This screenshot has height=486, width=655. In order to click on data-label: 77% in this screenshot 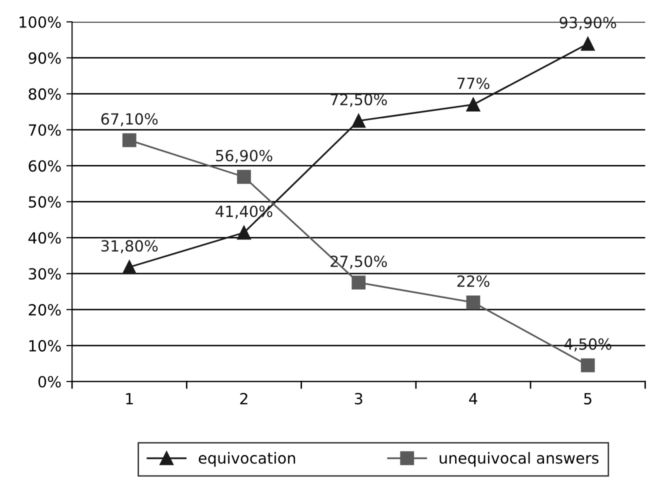, I will do `click(474, 84)`.